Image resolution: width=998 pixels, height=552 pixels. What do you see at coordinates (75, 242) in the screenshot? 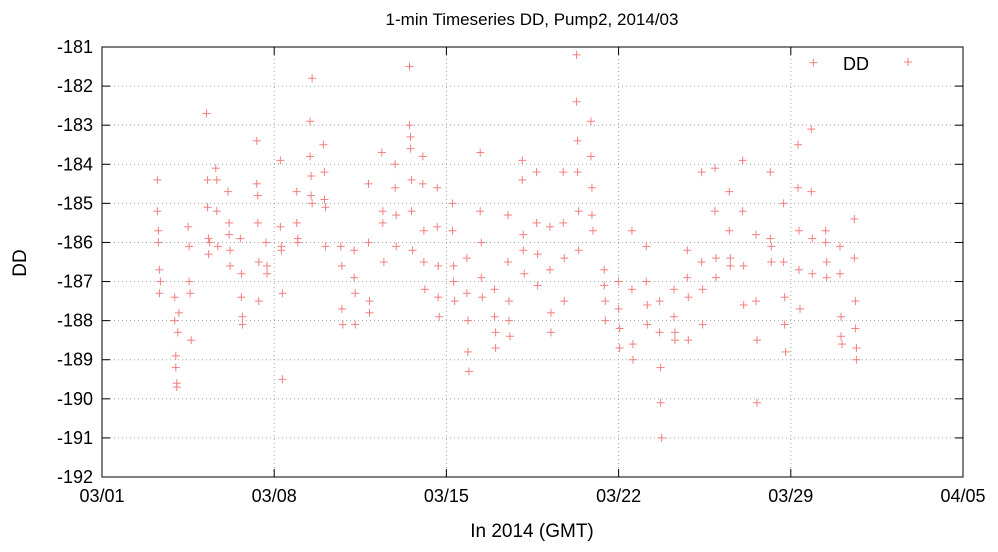
I see `y-tick-label: -186` at bounding box center [75, 242].